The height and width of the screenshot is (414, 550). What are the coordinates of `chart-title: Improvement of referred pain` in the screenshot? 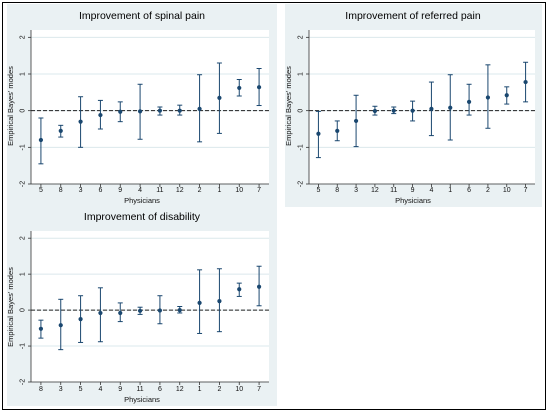 It's located at (413, 16).